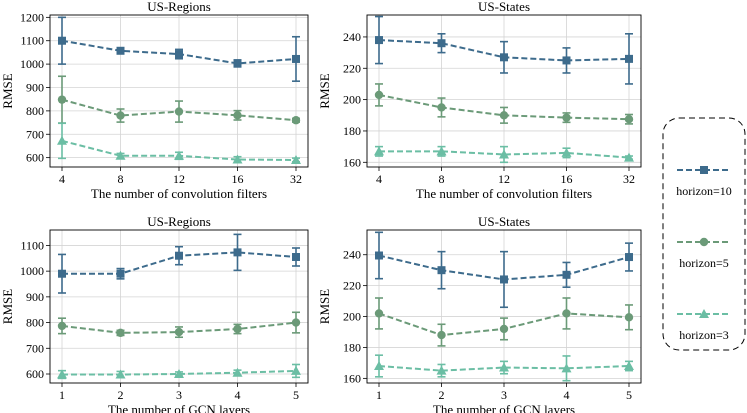 This screenshot has height=413, width=747. Describe the element at coordinates (32, 245) in the screenshot. I see `y-tick-label: 1100` at that location.